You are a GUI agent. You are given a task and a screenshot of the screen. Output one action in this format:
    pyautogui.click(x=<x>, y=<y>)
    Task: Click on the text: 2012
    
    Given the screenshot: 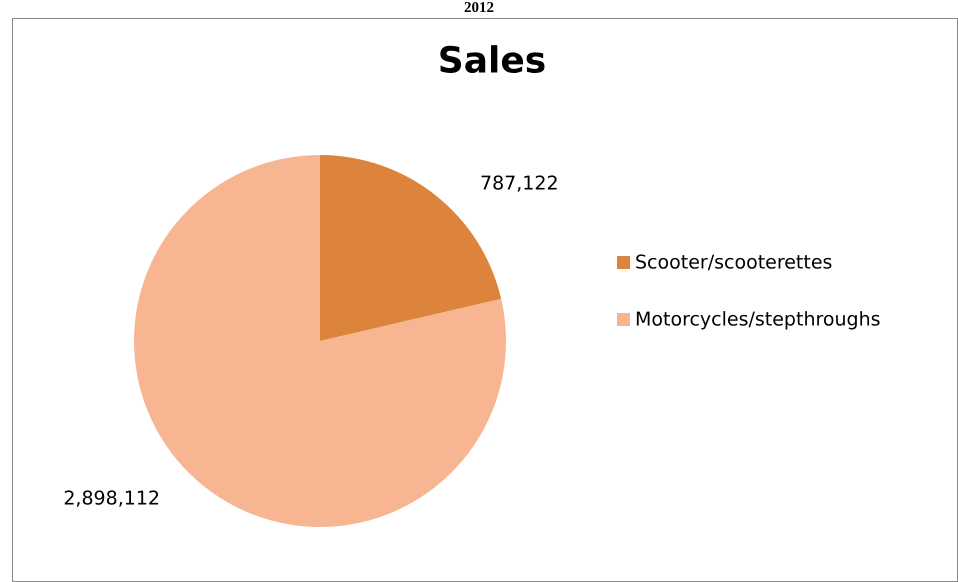 What is the action you would take?
    pyautogui.click(x=479, y=8)
    